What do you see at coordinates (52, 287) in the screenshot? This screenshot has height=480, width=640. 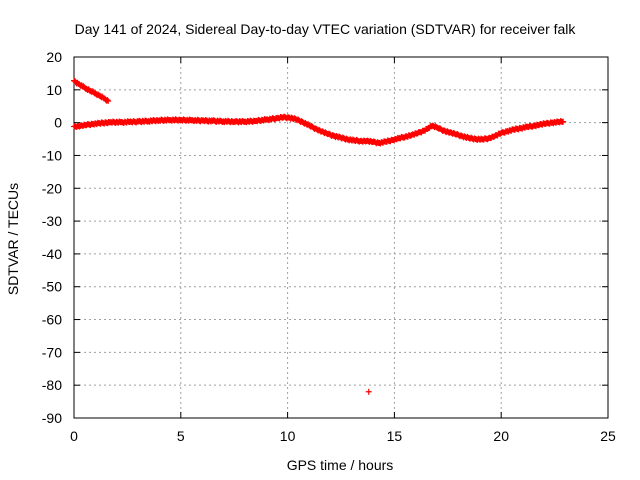 I see `y-tick-label: -50` at bounding box center [52, 287].